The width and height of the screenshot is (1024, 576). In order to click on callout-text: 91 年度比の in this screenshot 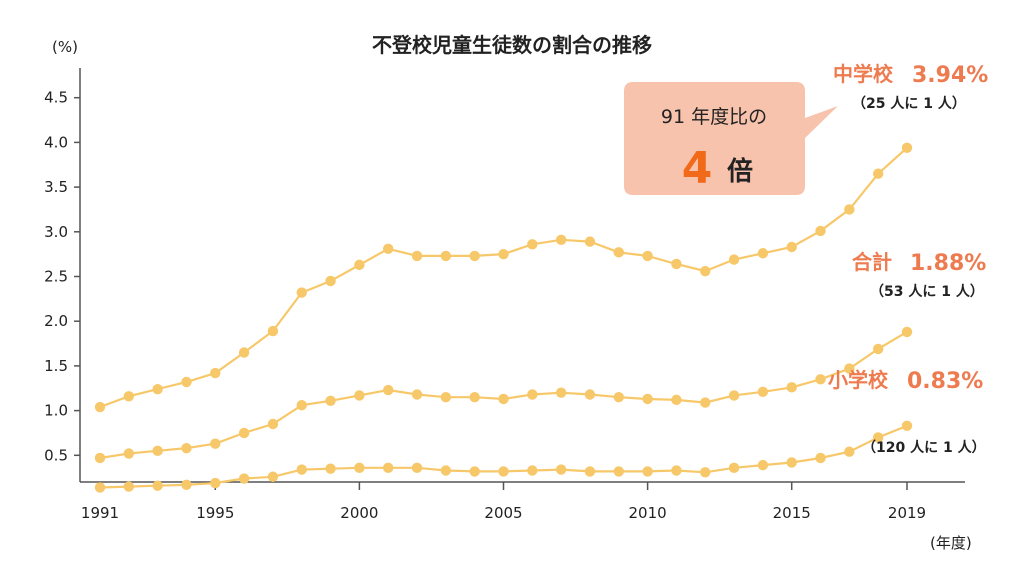, I will do `click(714, 117)`.